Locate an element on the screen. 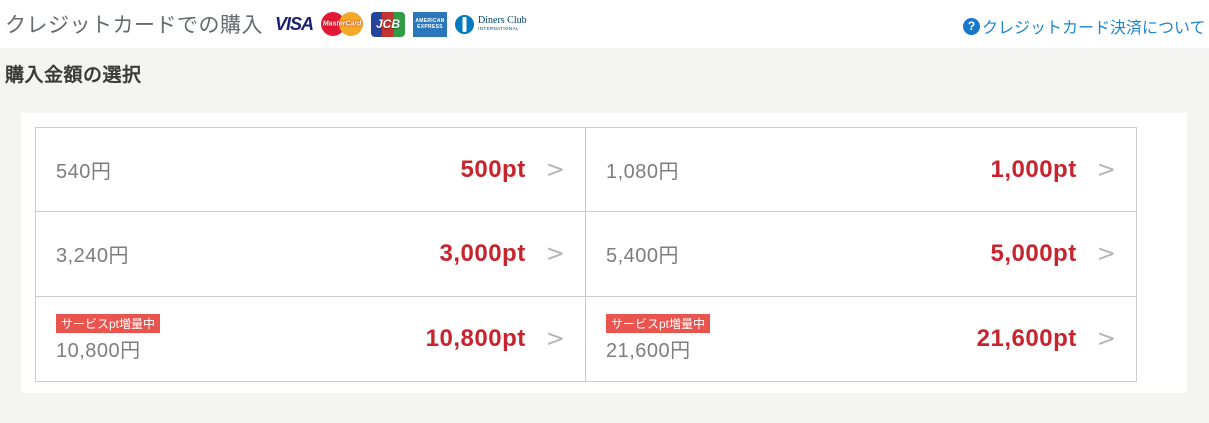 The height and width of the screenshot is (423, 1209). diners-club-icon: Diners Club INTERNATIONAL is located at coordinates (491, 24).